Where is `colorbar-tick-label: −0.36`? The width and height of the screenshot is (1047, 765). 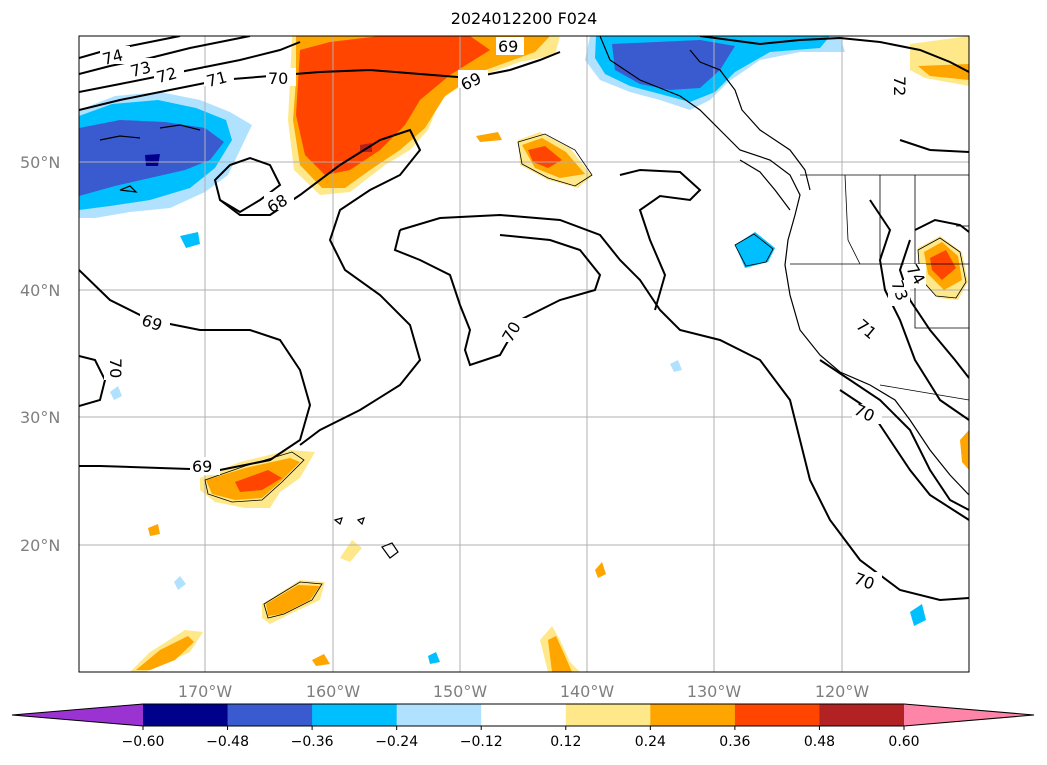 colorbar-tick-label: −0.36 is located at coordinates (312, 742).